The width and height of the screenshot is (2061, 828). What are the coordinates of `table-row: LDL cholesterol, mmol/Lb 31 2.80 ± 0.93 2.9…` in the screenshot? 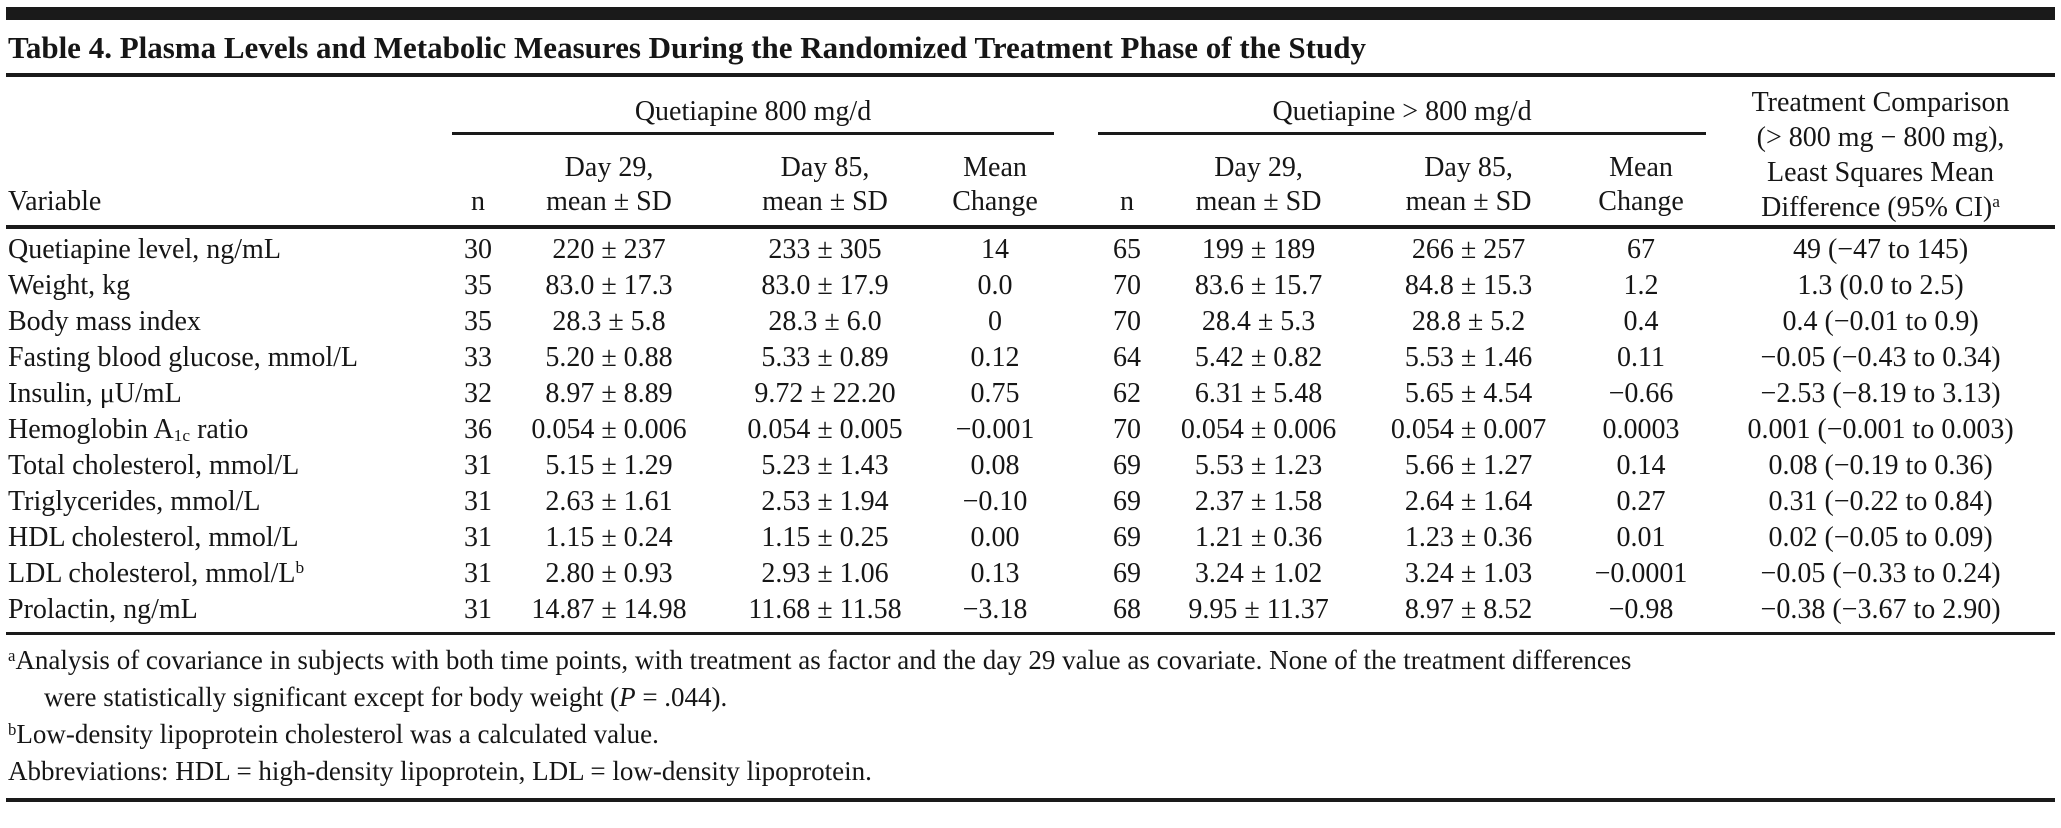 It's located at (1030, 574).